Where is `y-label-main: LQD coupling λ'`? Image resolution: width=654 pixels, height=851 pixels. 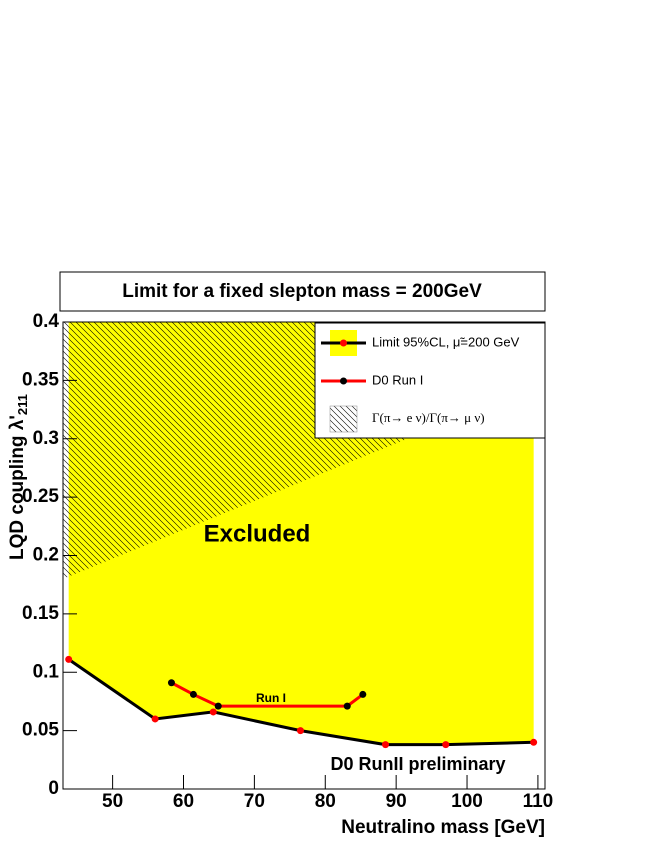
y-label-main: LQD coupling λ' is located at coordinates (17, 487).